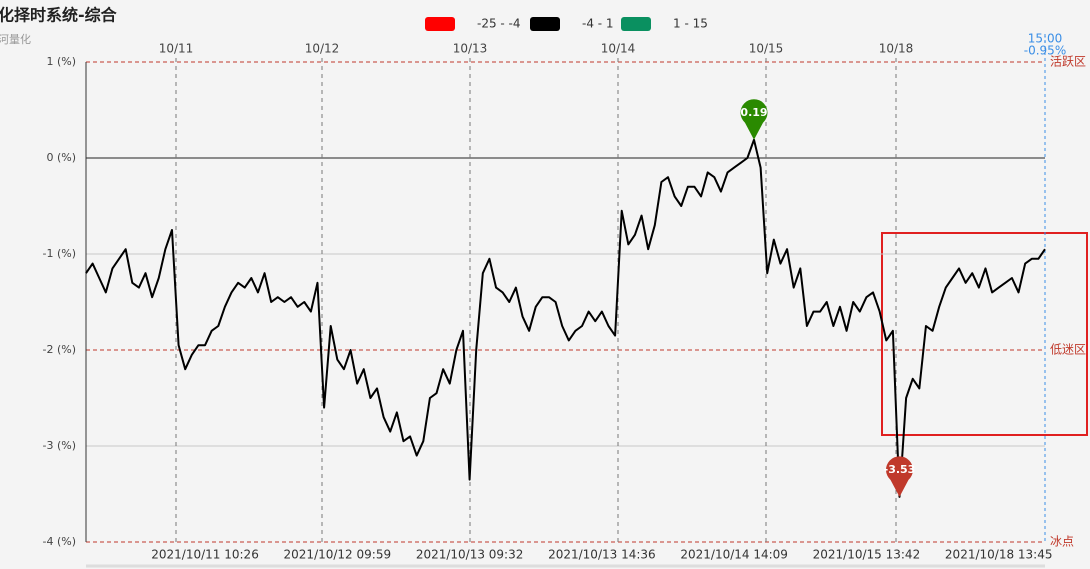 Image resolution: width=1090 pixels, height=569 pixels. I want to click on y-tick-label: 1 (%), so click(61, 61).